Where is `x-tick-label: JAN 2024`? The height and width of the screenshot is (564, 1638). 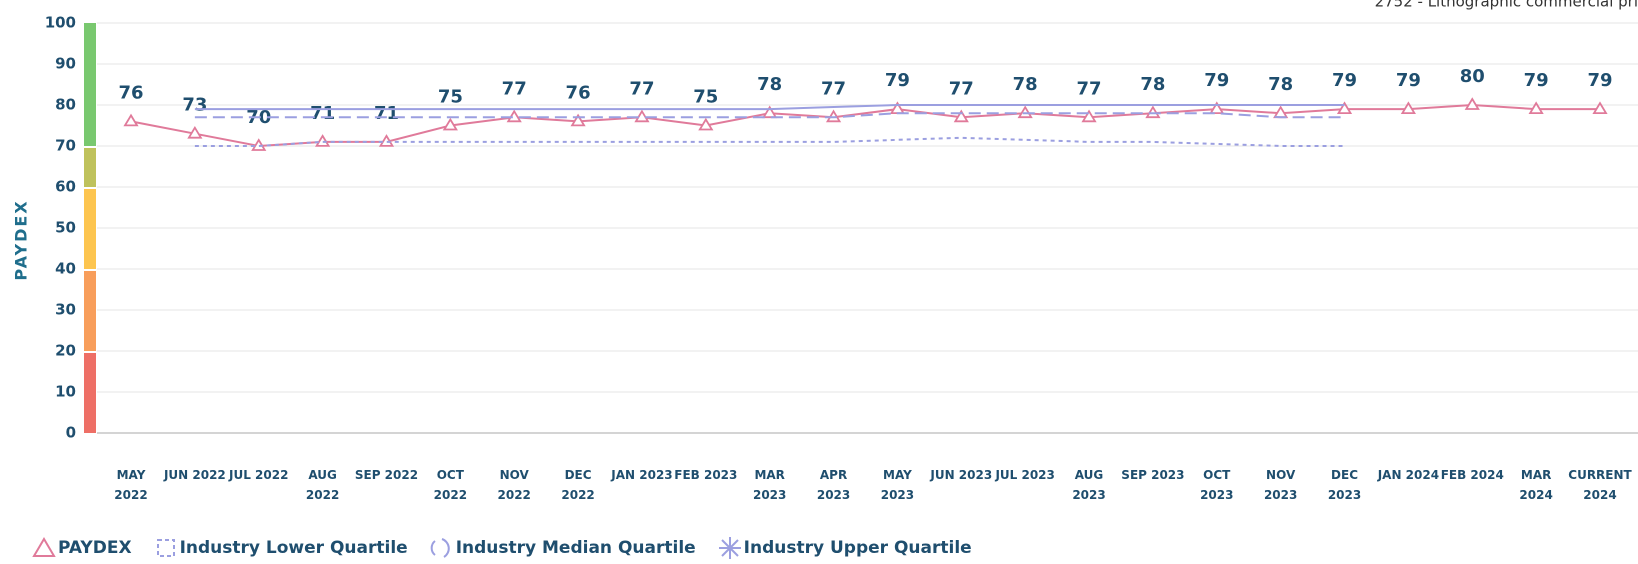
x-tick-label: JAN 2024 is located at coordinates (1408, 475).